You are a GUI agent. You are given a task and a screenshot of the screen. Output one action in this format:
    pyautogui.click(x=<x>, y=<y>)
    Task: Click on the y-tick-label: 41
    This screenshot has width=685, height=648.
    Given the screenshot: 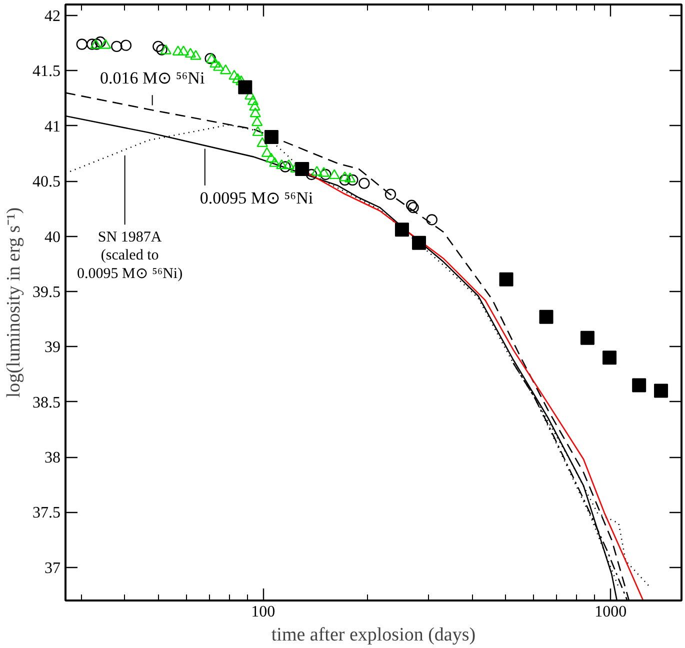 What is the action you would take?
    pyautogui.click(x=52, y=127)
    